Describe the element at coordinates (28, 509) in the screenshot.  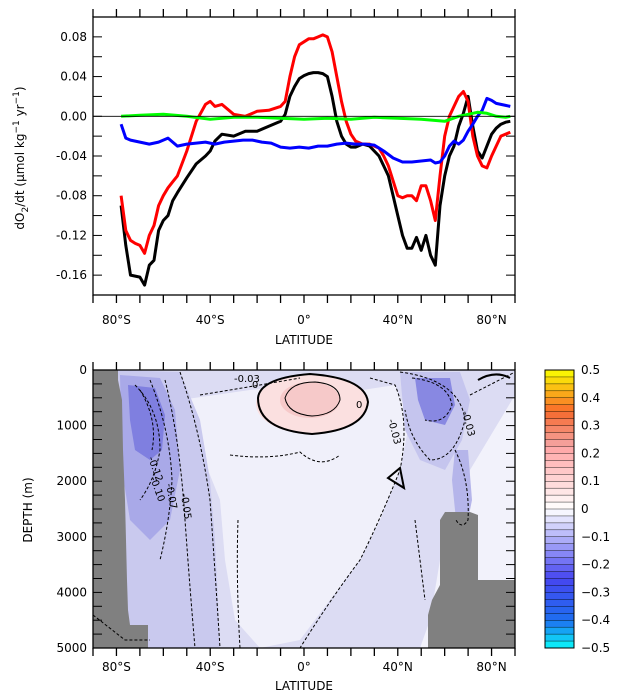
I see `bottom-y-axis-title: DEPTH (m)` at that location.